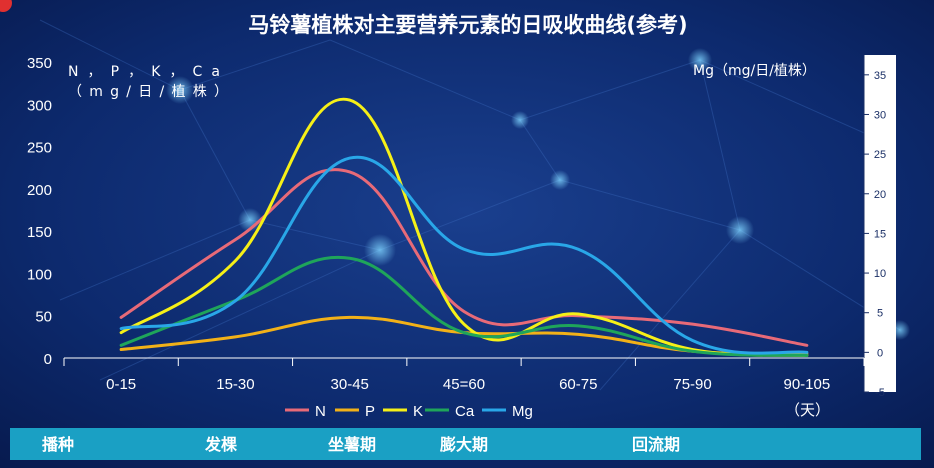 This screenshot has height=468, width=934. Describe the element at coordinates (220, 444) in the screenshot. I see `stage-label-emergence: 发棵` at that location.